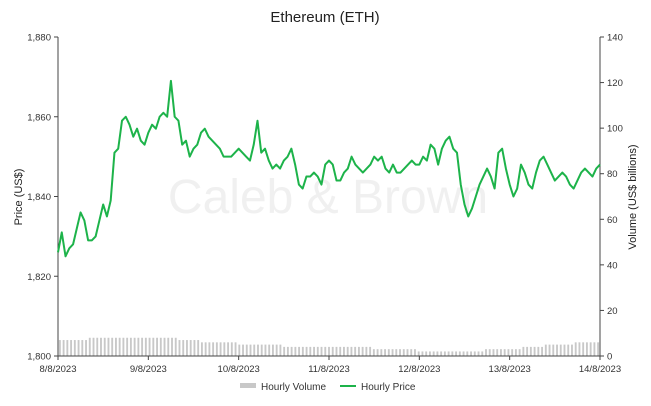 The width and height of the screenshot is (651, 406). What do you see at coordinates (609, 357) in the screenshot?
I see `y-right-tick-label: 0` at bounding box center [609, 357].